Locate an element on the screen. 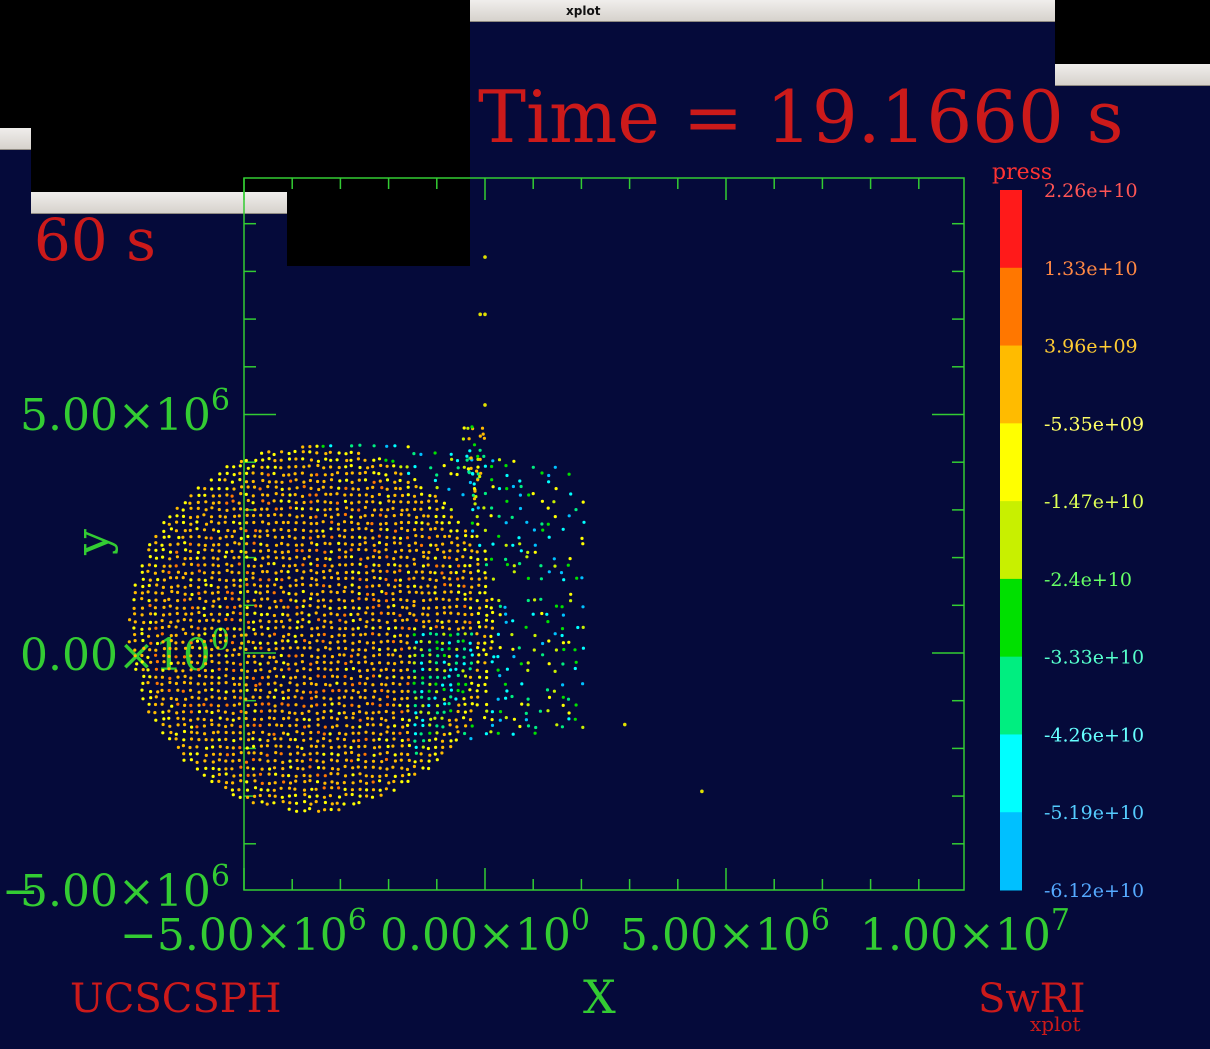 The width and height of the screenshot is (1210, 1049). window-titlebar: xplot is located at coordinates (762, 11).